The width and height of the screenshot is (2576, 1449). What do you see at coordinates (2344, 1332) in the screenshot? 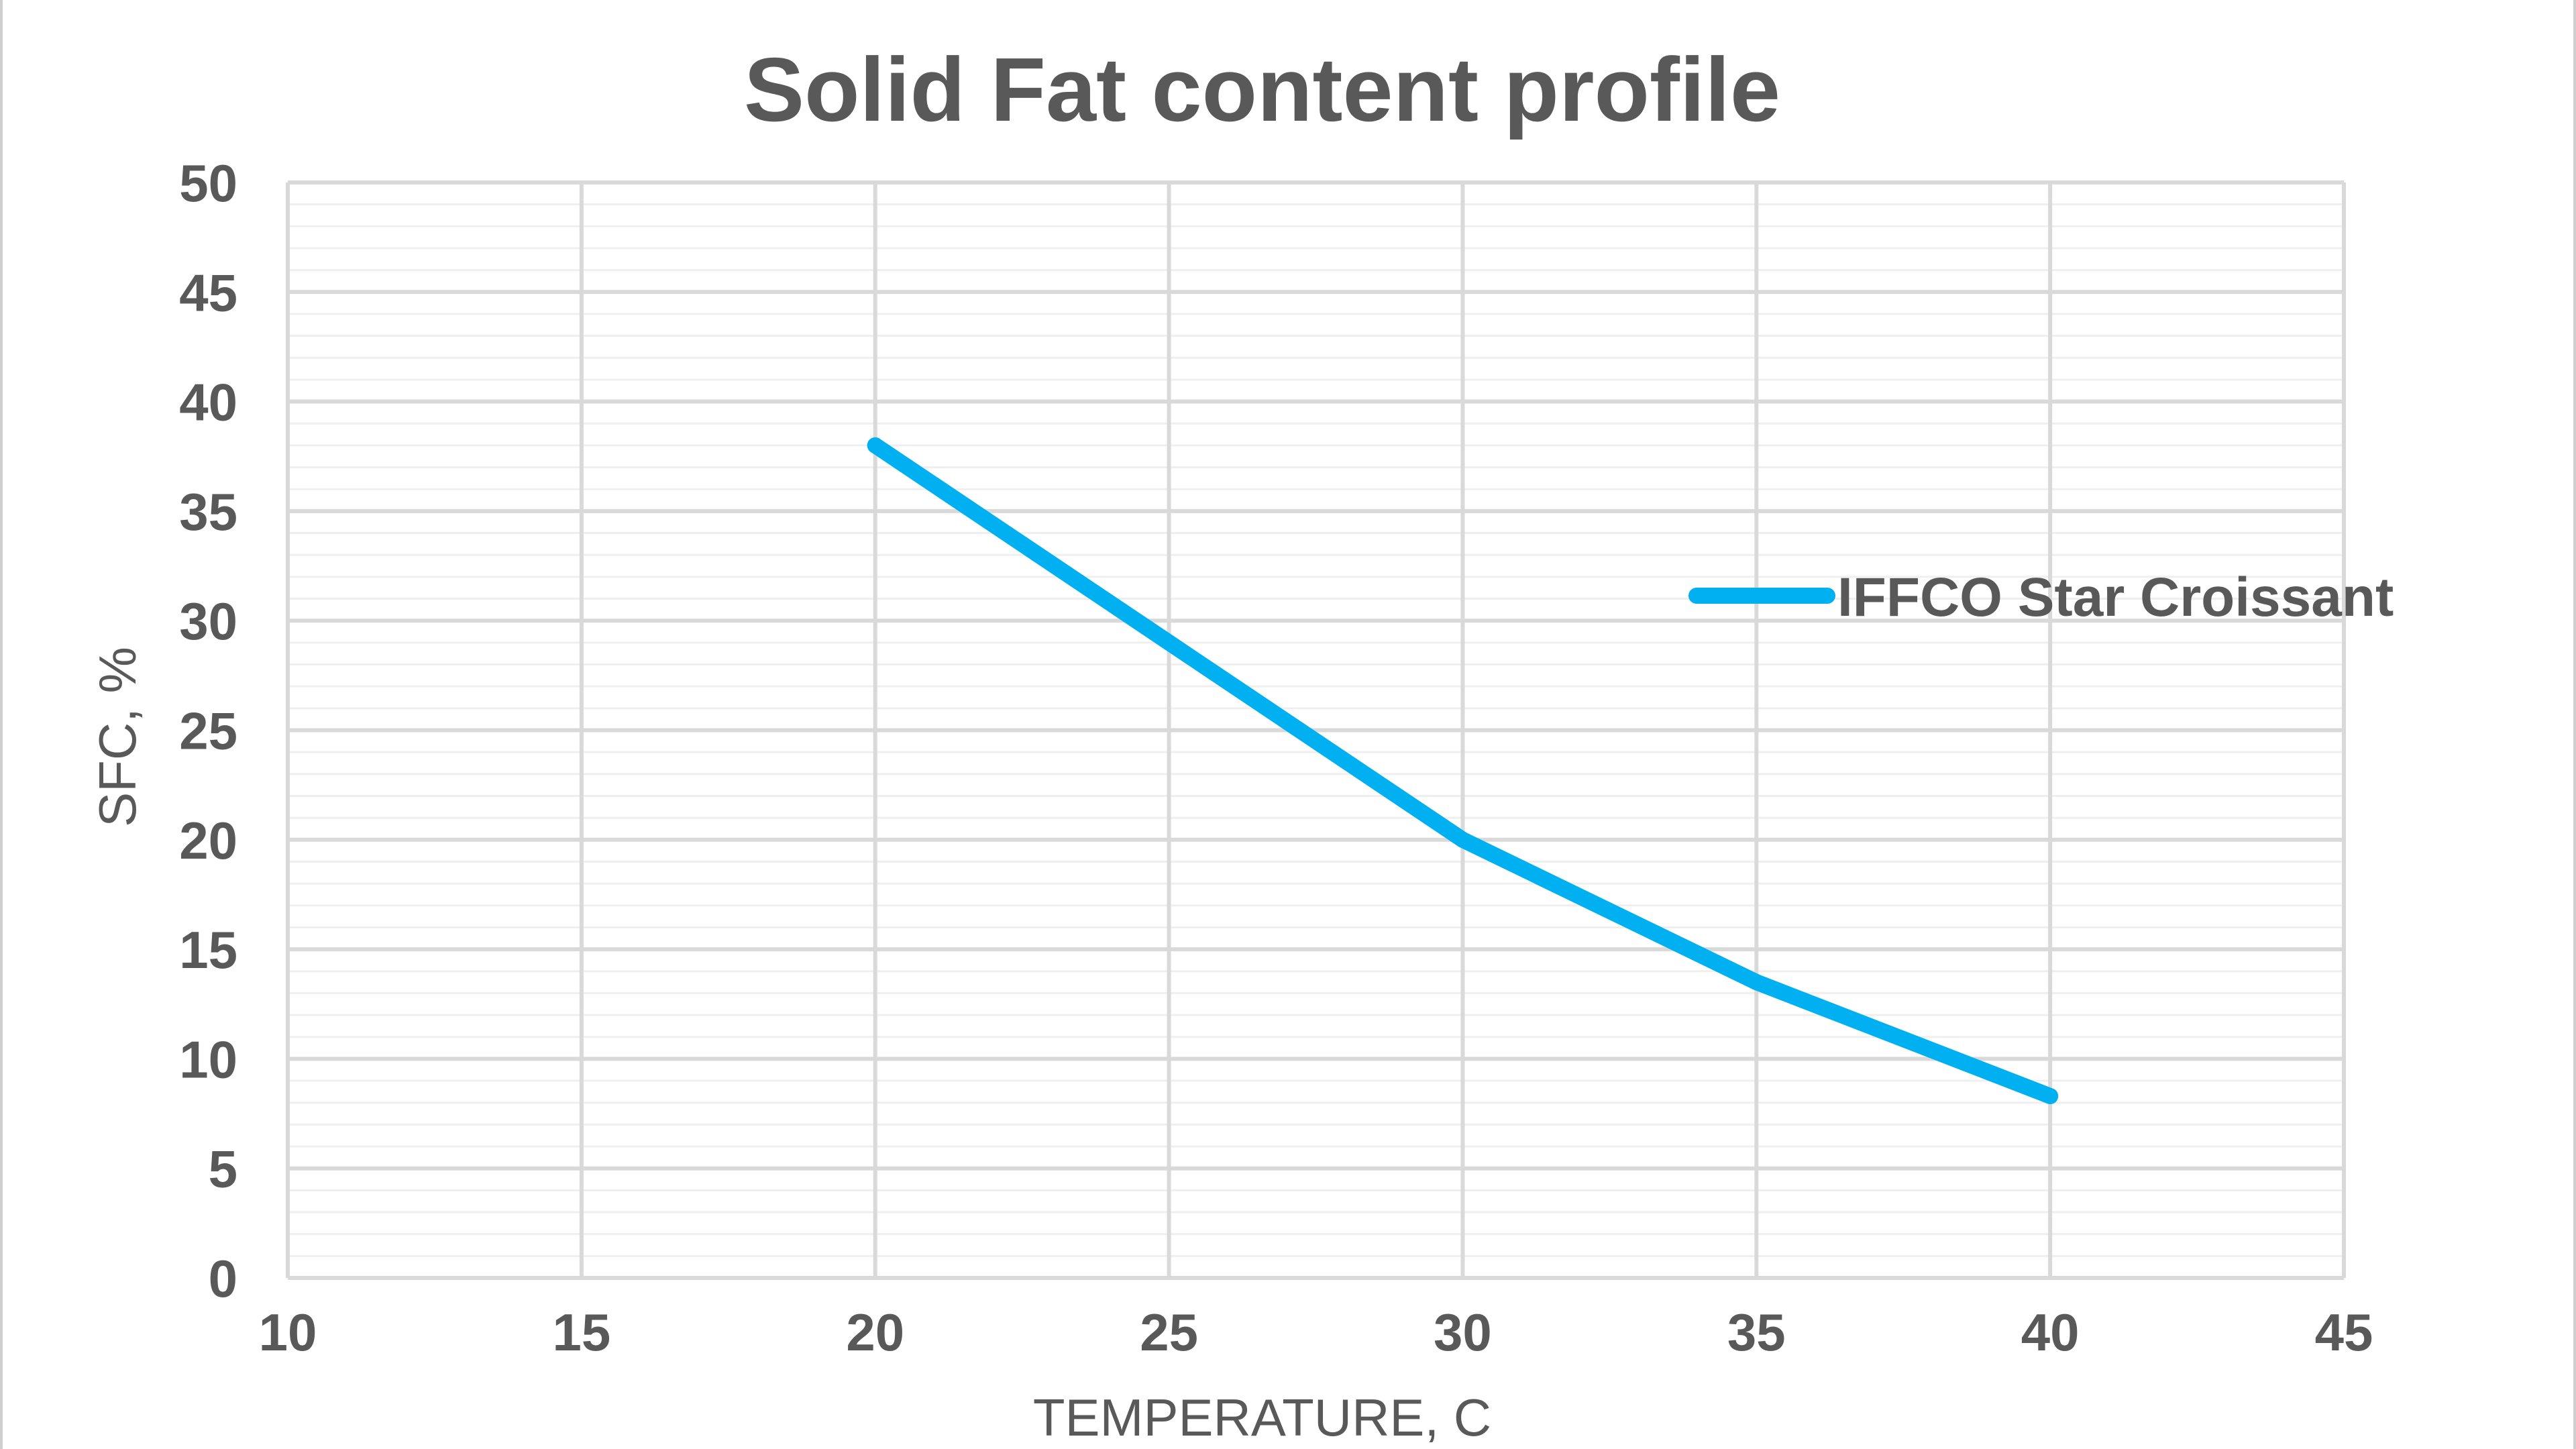
I see `x-tick-label: 45` at bounding box center [2344, 1332].